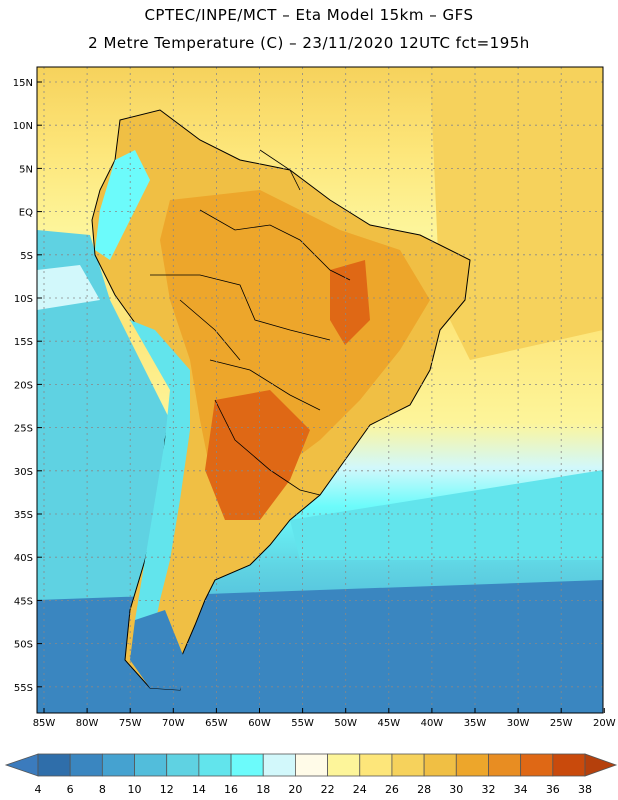  Describe the element at coordinates (216, 723) in the screenshot. I see `lon-label: 65W` at that location.